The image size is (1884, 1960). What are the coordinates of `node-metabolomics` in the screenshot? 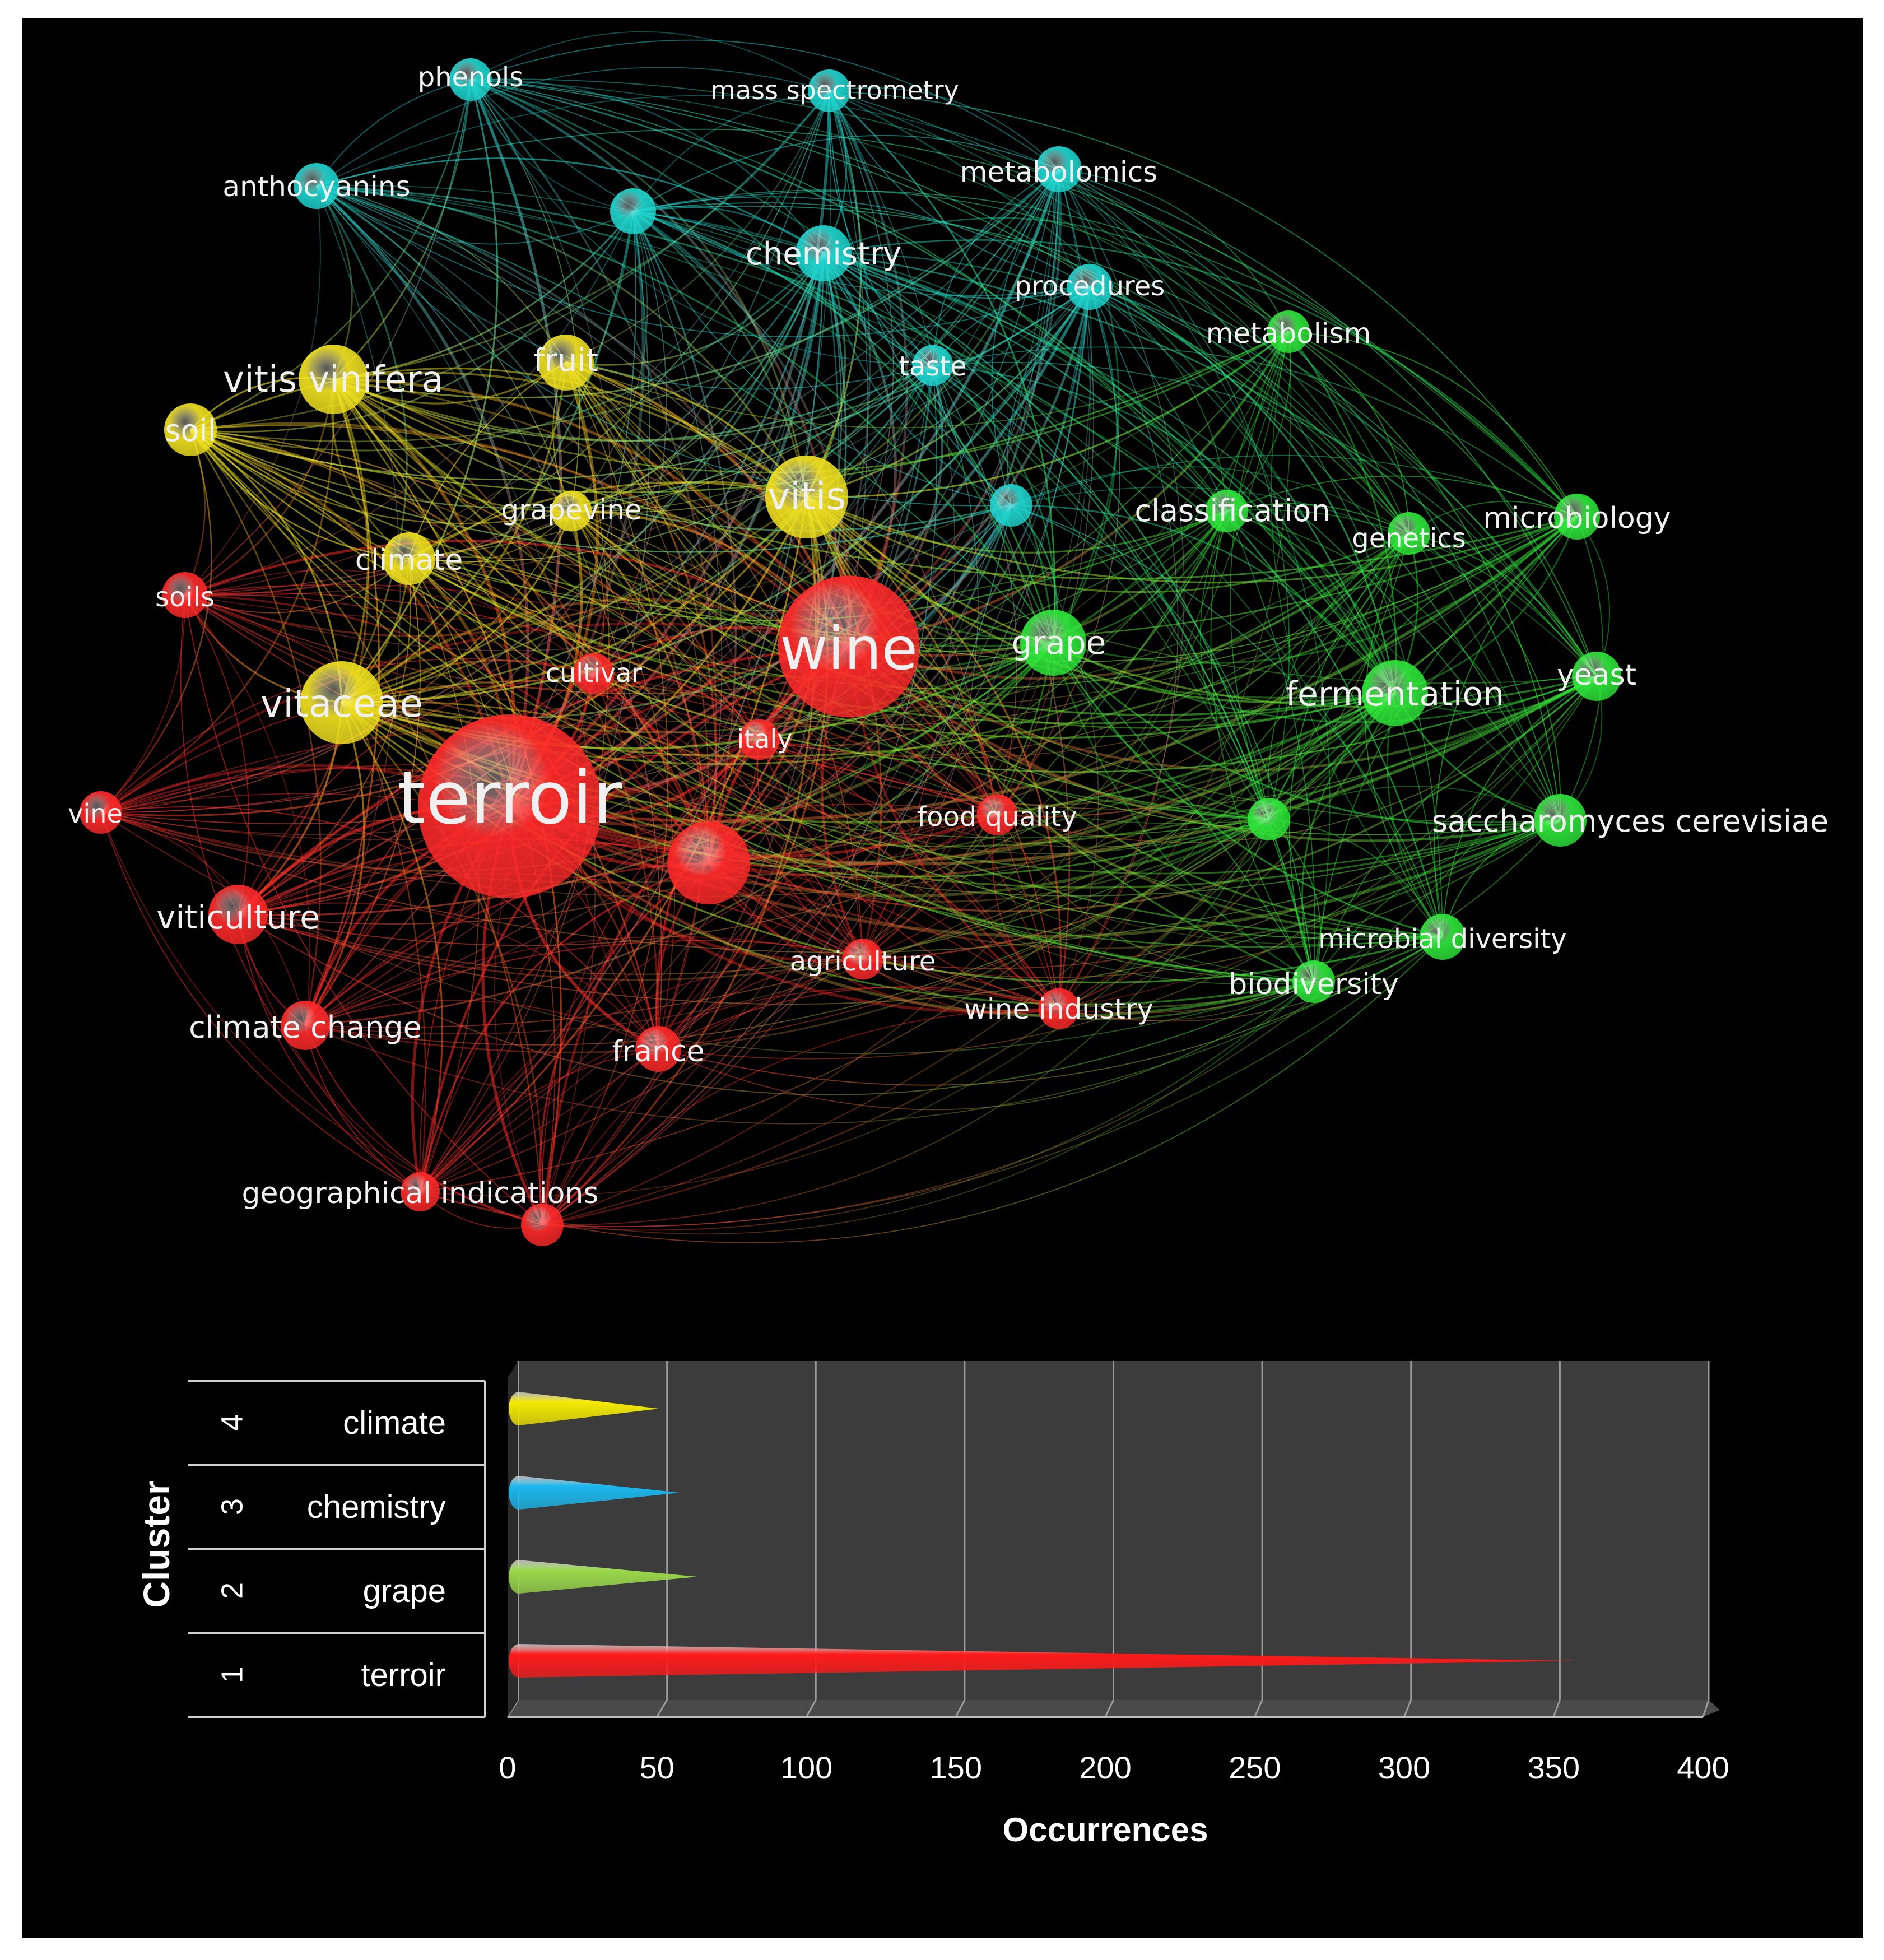 It's located at (1059, 169).